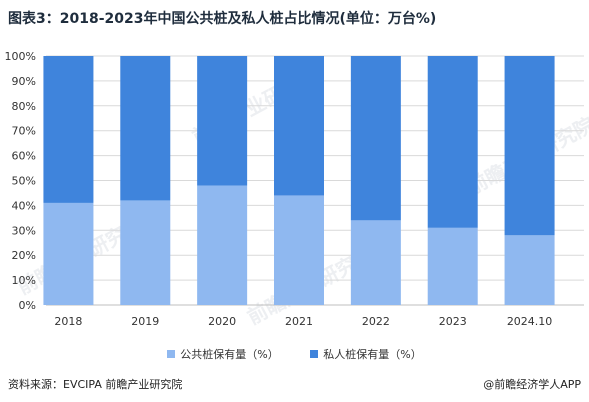 This screenshot has width=589, height=402. I want to click on y-tick-label: 40%, so click(24, 205).